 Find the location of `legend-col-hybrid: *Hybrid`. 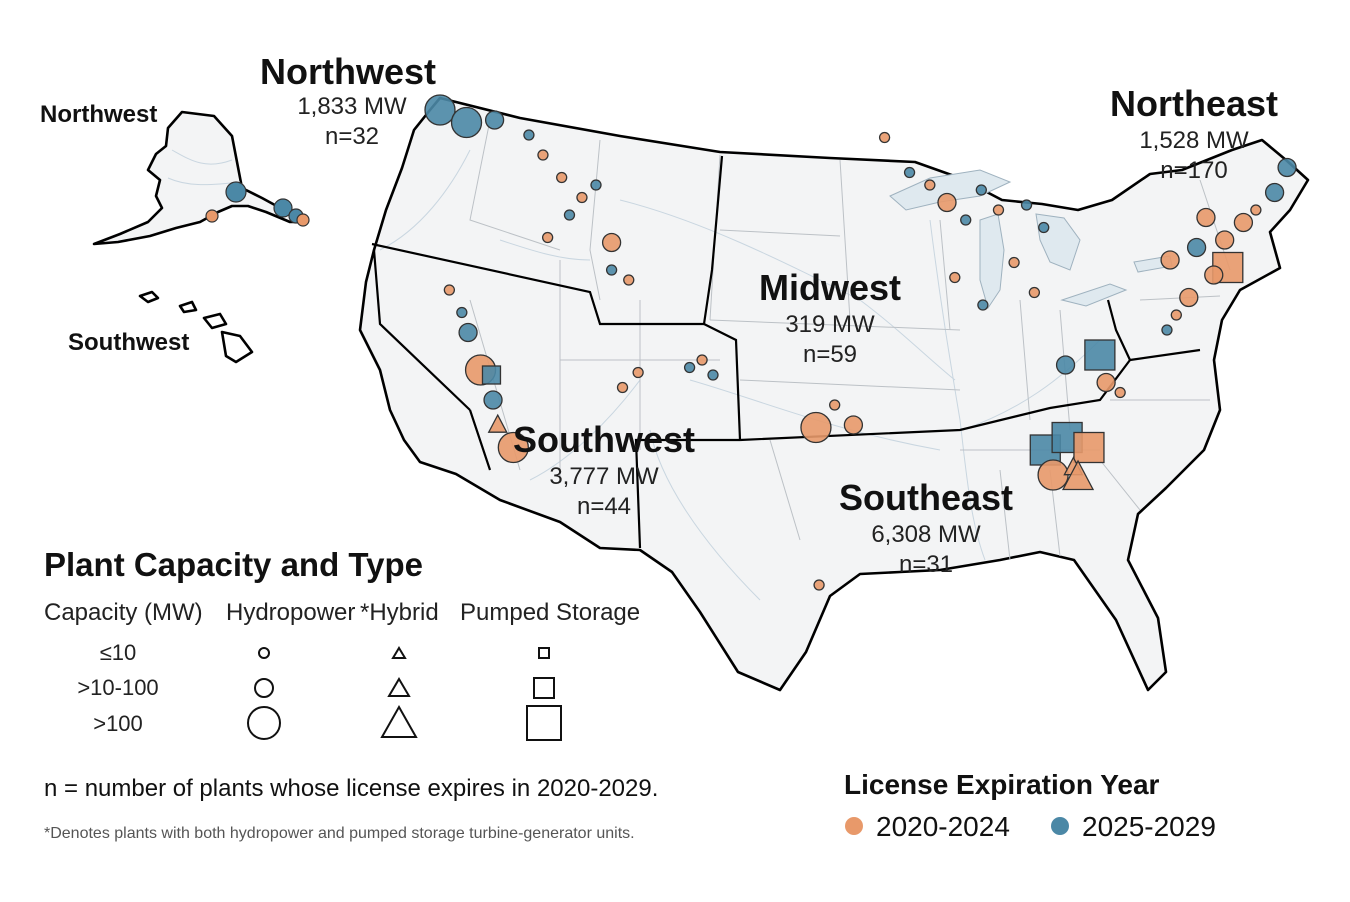

legend-col-hybrid: *Hybrid is located at coordinates (399, 612).